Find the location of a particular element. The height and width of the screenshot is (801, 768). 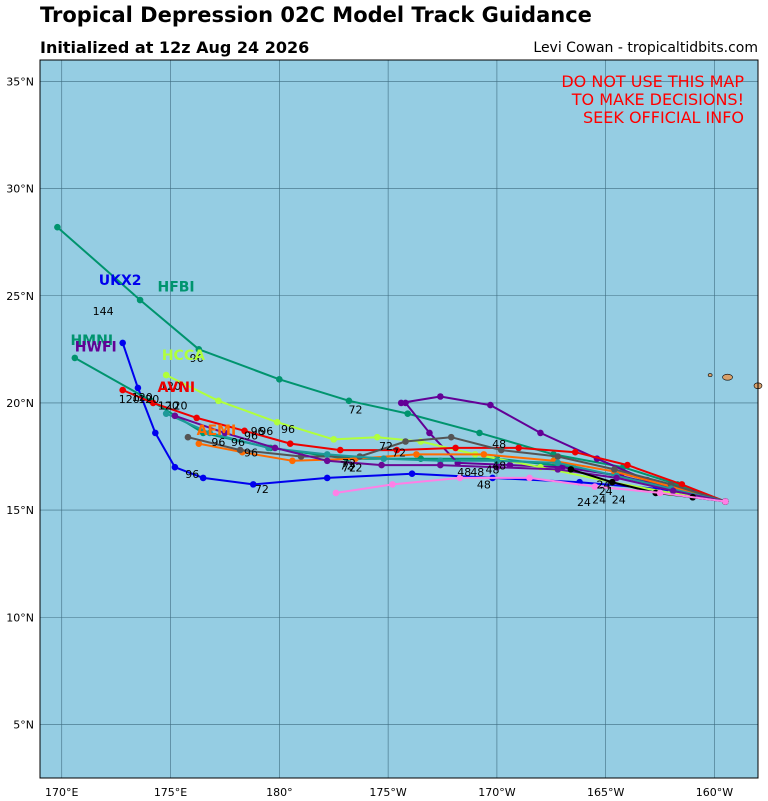

island-hawaii is located at coordinates (727, 377).